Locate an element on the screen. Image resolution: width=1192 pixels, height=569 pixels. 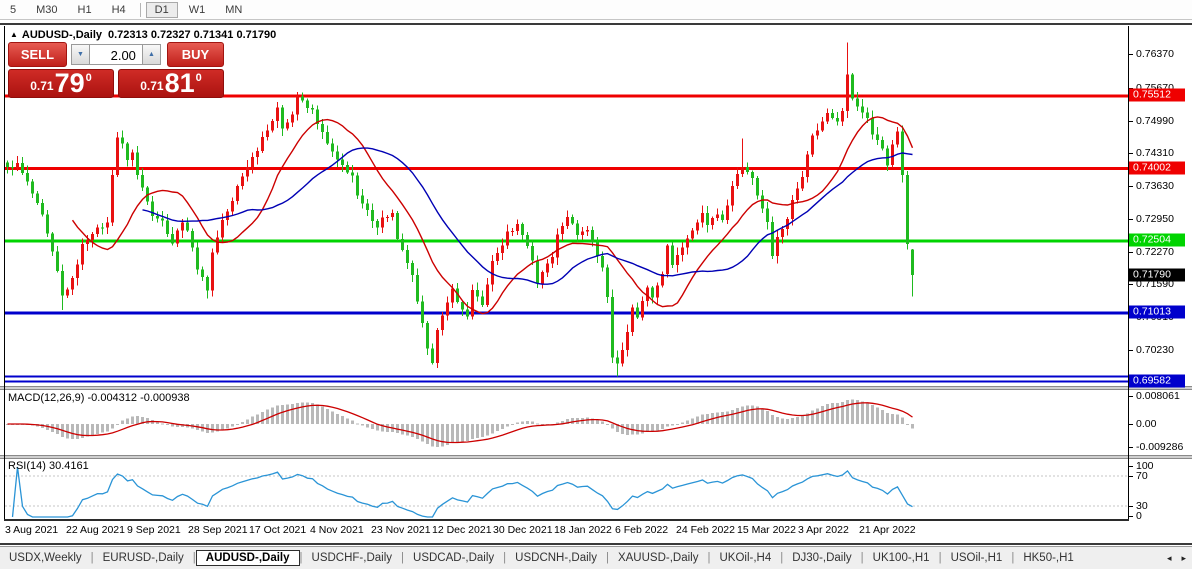
timeframe-button-d1: D1 is located at coordinates (161, 9).